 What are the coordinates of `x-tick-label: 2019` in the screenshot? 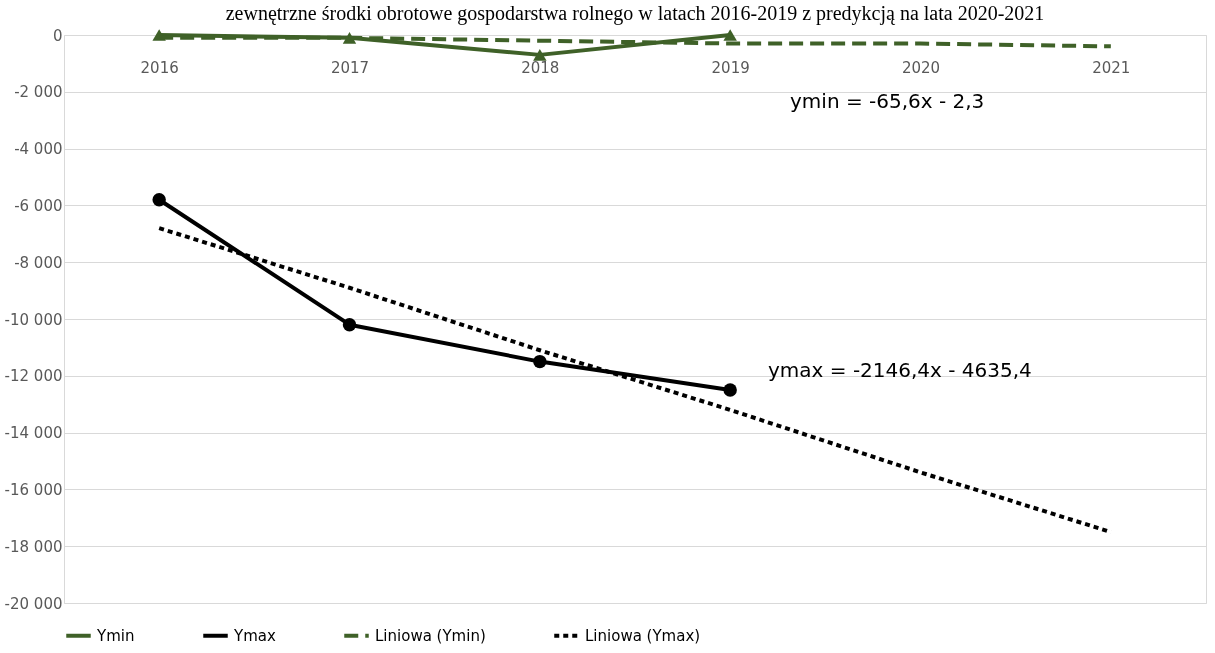 It's located at (730, 67).